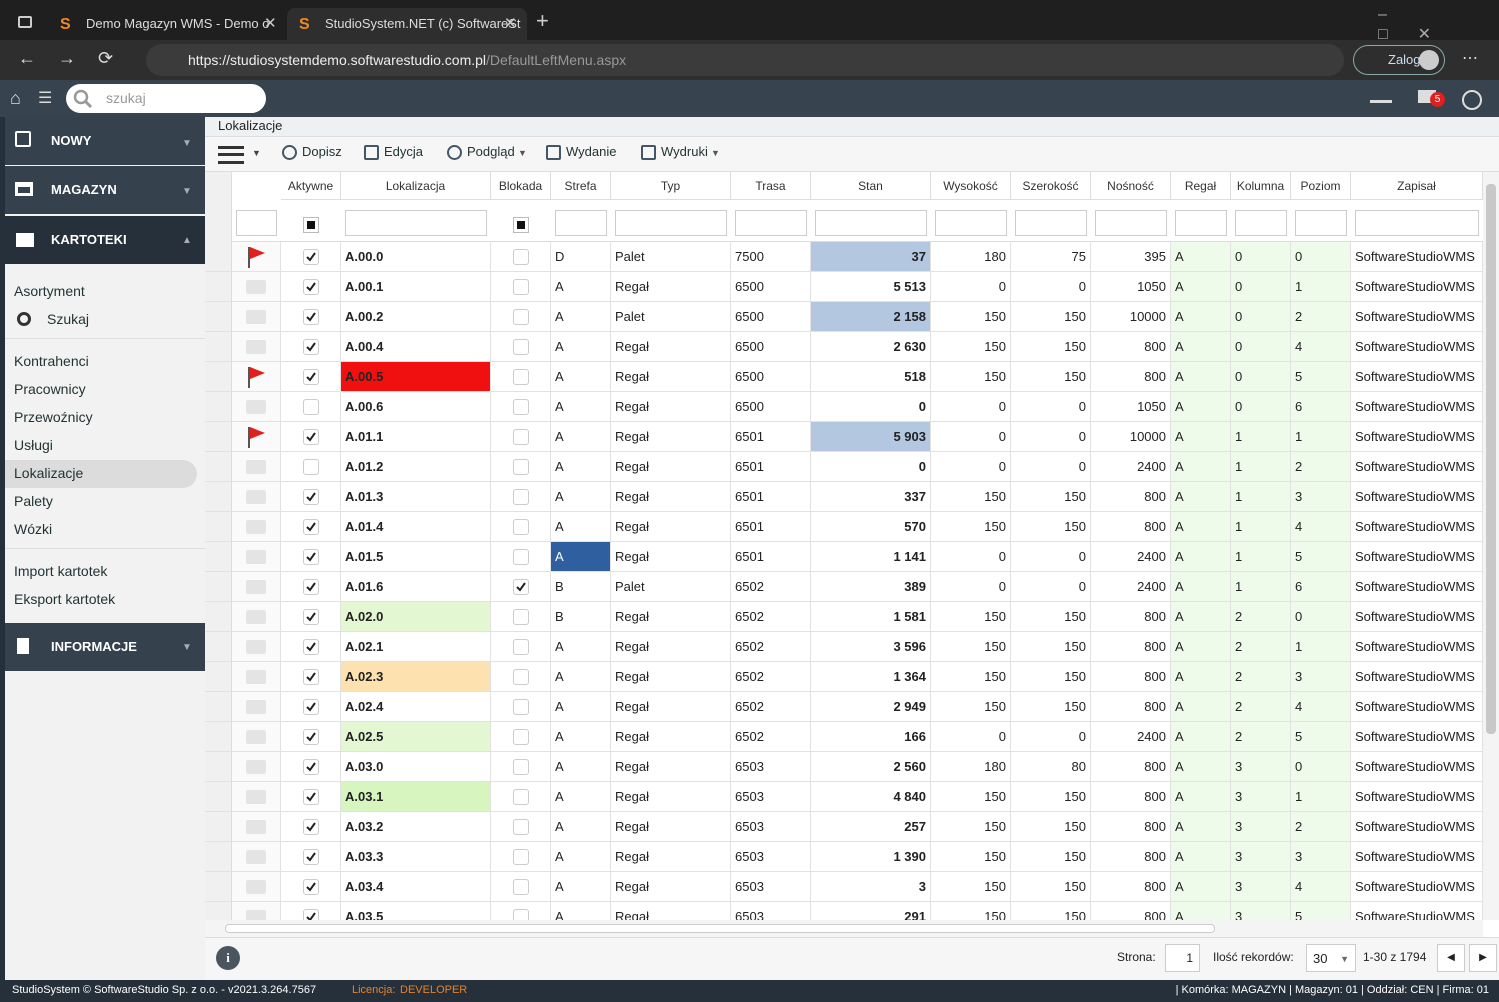 The image size is (1499, 1002). What do you see at coordinates (1131, 557) in the screenshot?
I see `cell: 2400` at bounding box center [1131, 557].